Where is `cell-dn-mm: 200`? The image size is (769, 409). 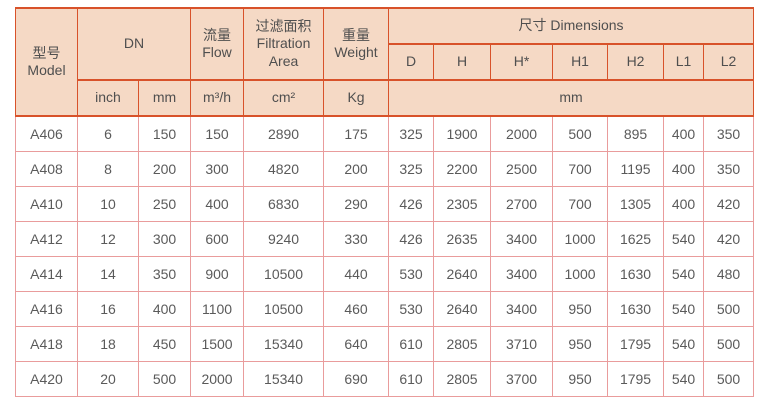
cell-dn-mm: 200 is located at coordinates (164, 168).